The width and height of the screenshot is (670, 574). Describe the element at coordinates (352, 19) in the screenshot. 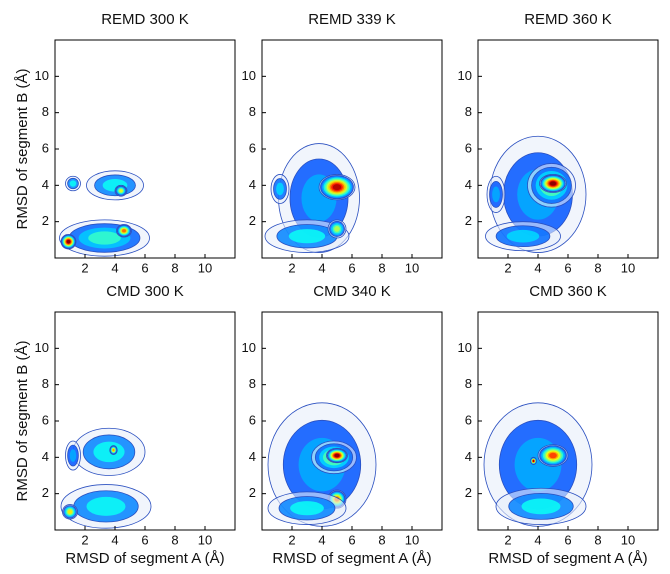

I see `chart-title: REMD 339 K` at that location.